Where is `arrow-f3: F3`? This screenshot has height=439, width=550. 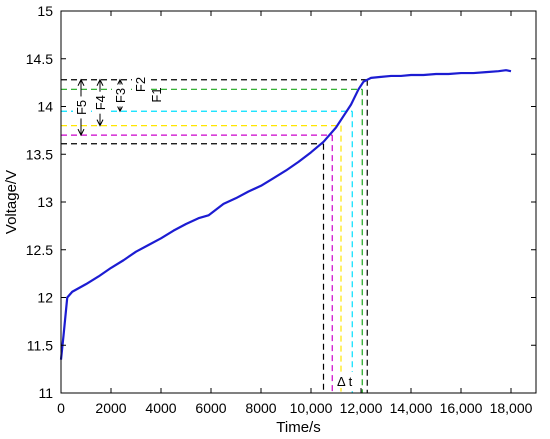 arrow-f3: F3 is located at coordinates (120, 95).